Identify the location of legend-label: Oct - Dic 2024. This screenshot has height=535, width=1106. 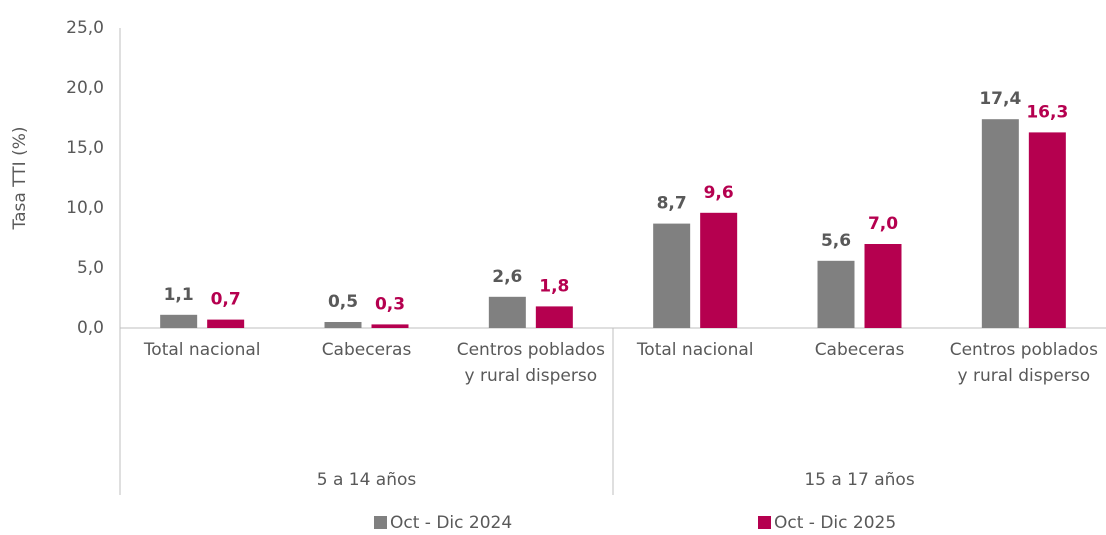
(451, 523).